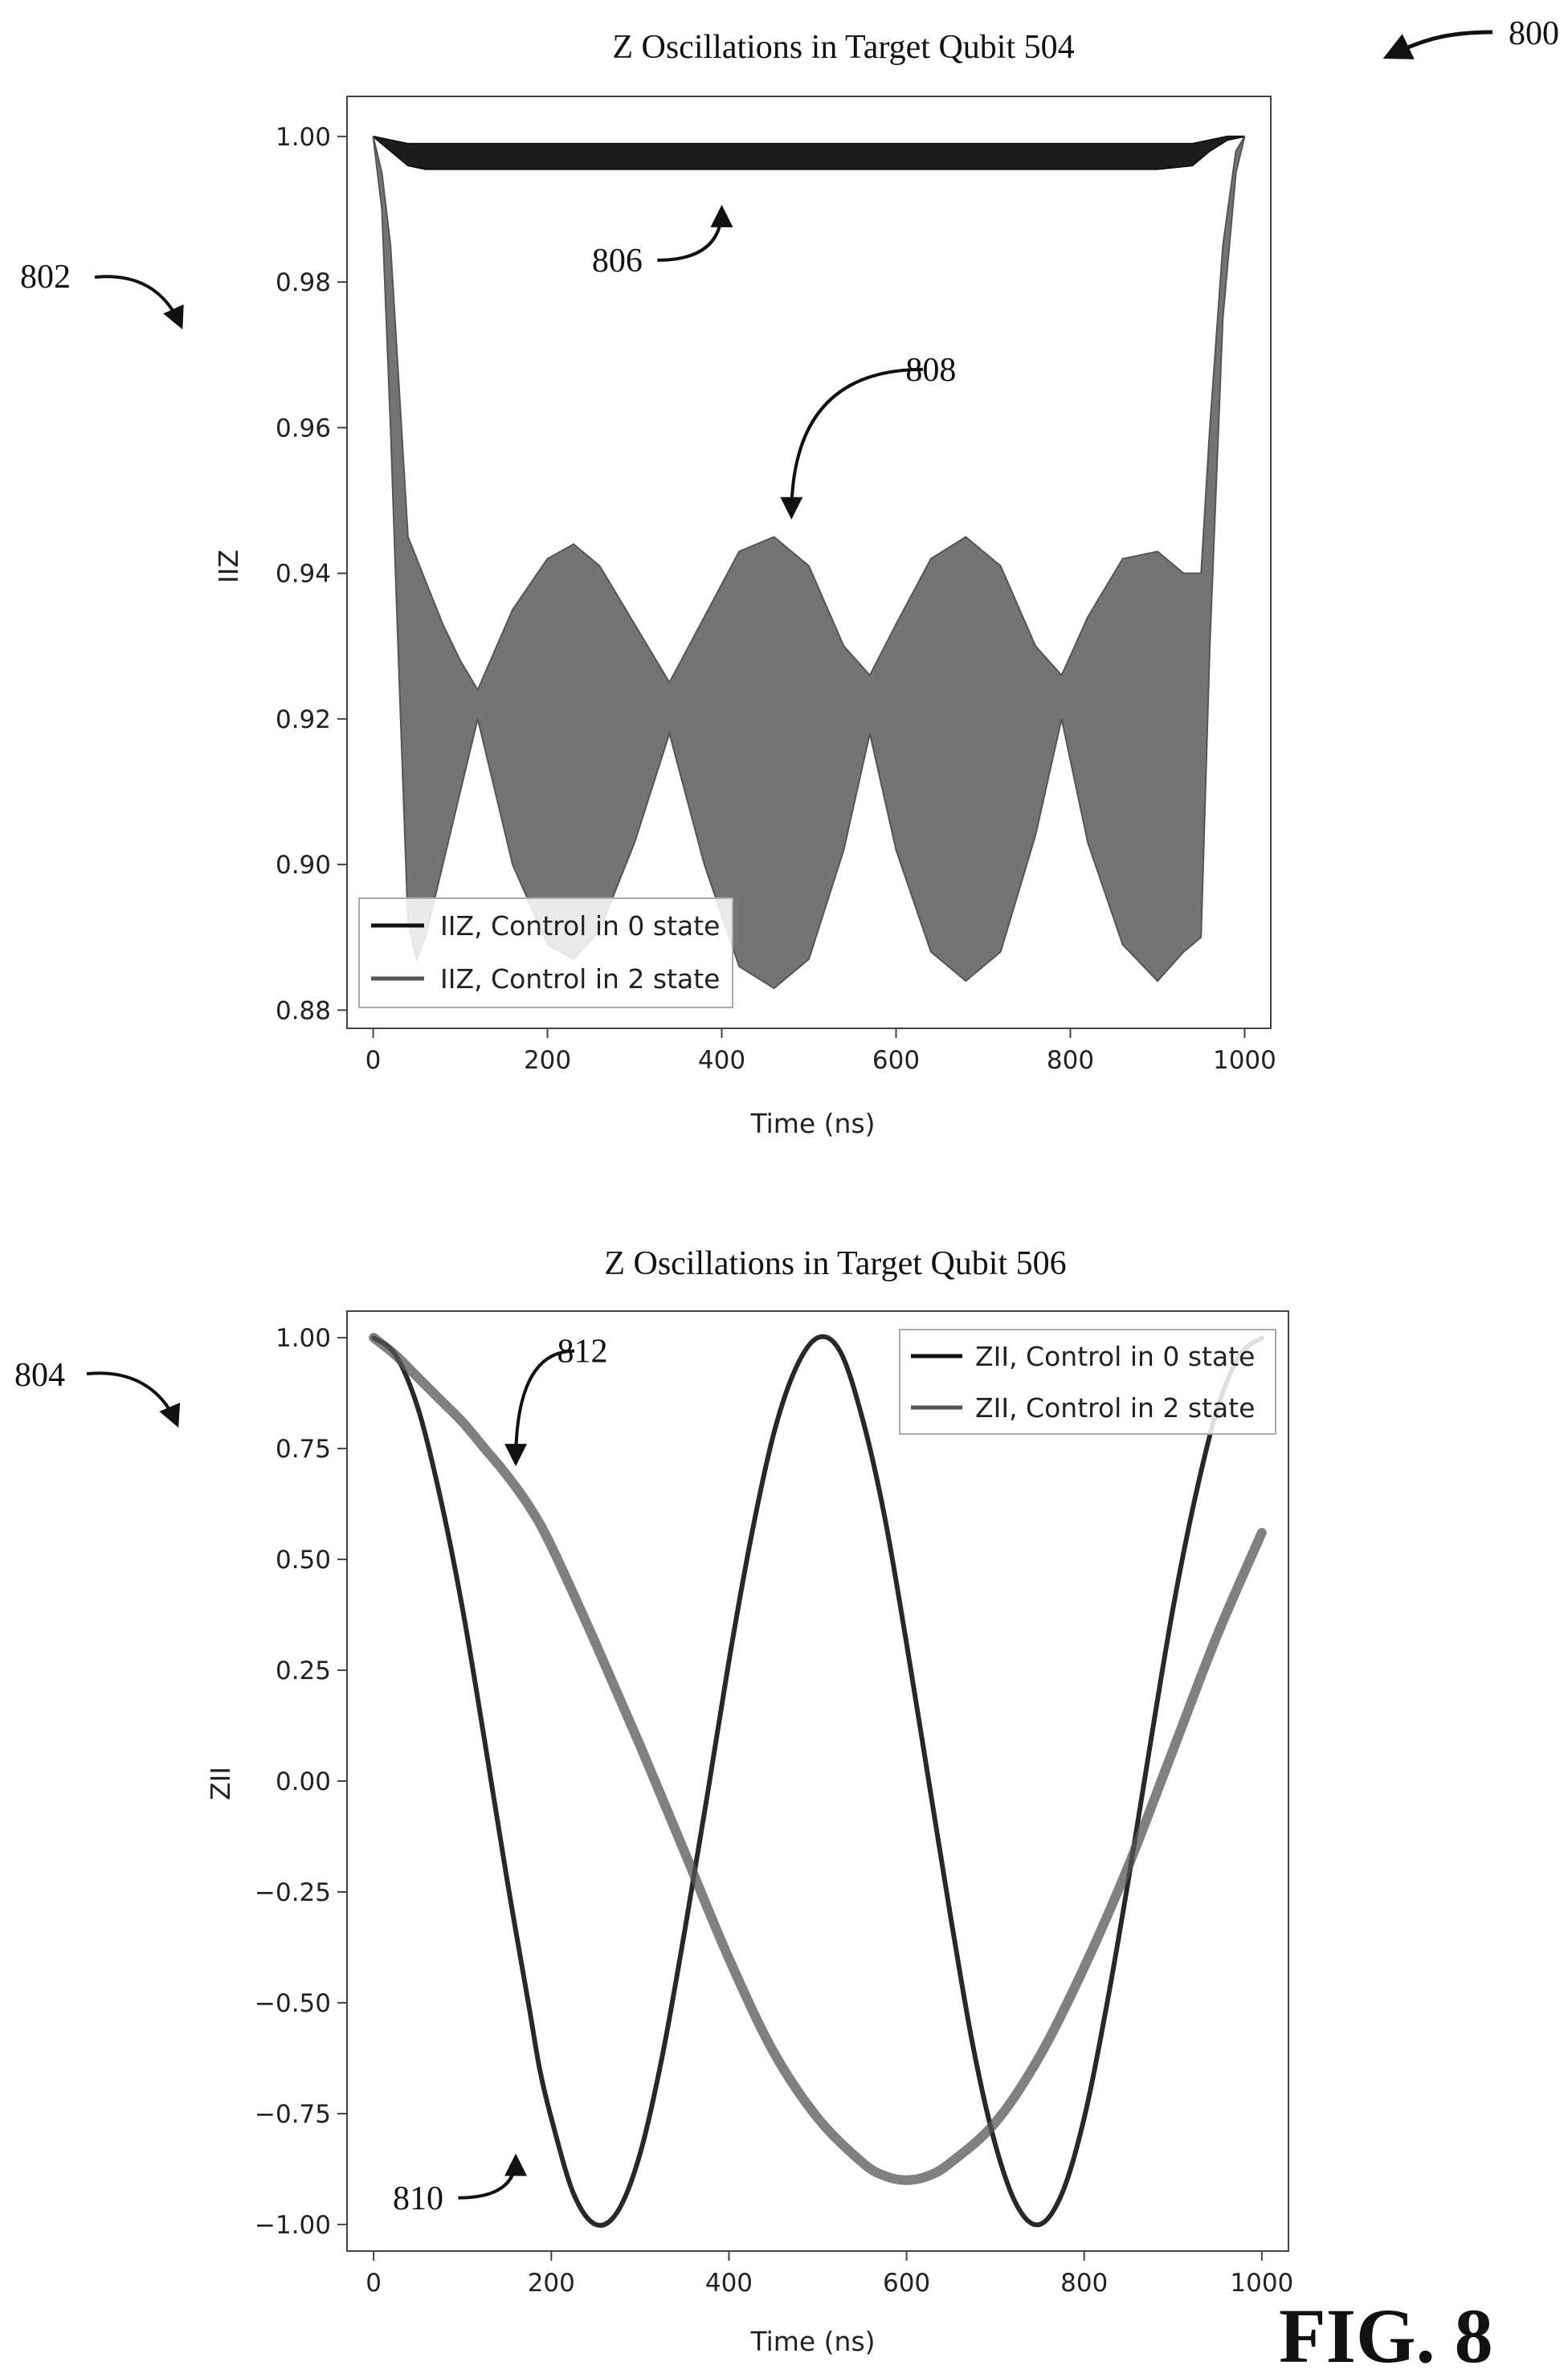 Image resolution: width=1568 pixels, height=2378 pixels. What do you see at coordinates (1386, 2335) in the screenshot?
I see `figure-label: FIG. 8` at bounding box center [1386, 2335].